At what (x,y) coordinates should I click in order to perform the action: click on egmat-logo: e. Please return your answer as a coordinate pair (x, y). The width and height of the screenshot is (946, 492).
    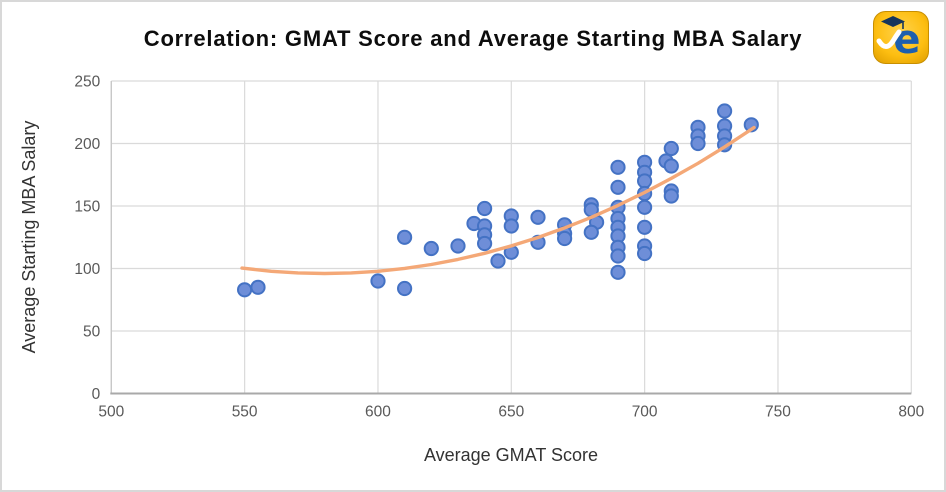
    Looking at the image, I should click on (901, 37).